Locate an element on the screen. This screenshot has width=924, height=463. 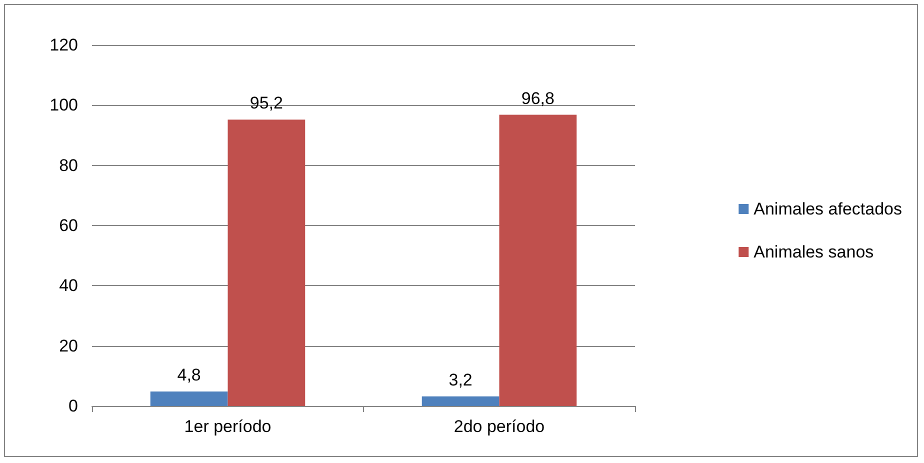
data-label: 4,8 is located at coordinates (189, 375).